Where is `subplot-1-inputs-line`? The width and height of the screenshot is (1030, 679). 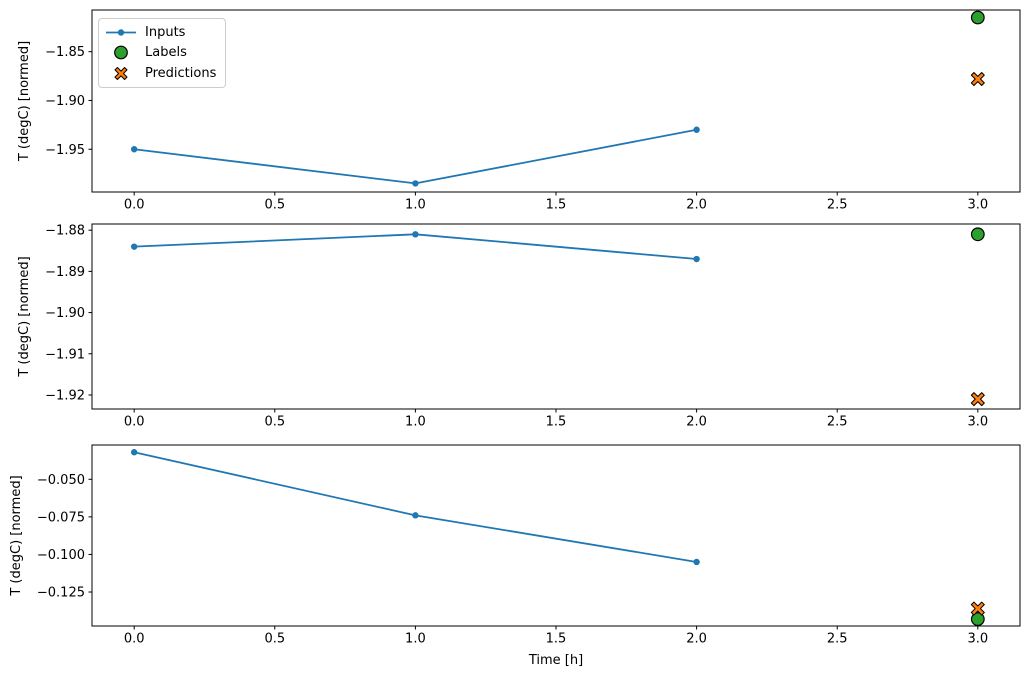
subplot-1-inputs-line is located at coordinates (415, 156).